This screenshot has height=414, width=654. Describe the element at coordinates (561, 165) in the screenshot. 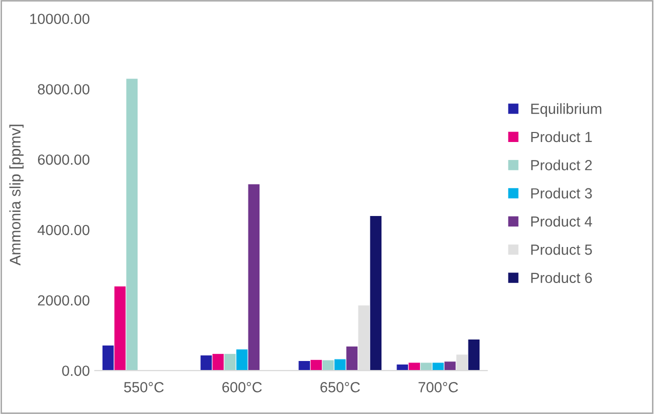

I see `legend-label: Product 2` at that location.